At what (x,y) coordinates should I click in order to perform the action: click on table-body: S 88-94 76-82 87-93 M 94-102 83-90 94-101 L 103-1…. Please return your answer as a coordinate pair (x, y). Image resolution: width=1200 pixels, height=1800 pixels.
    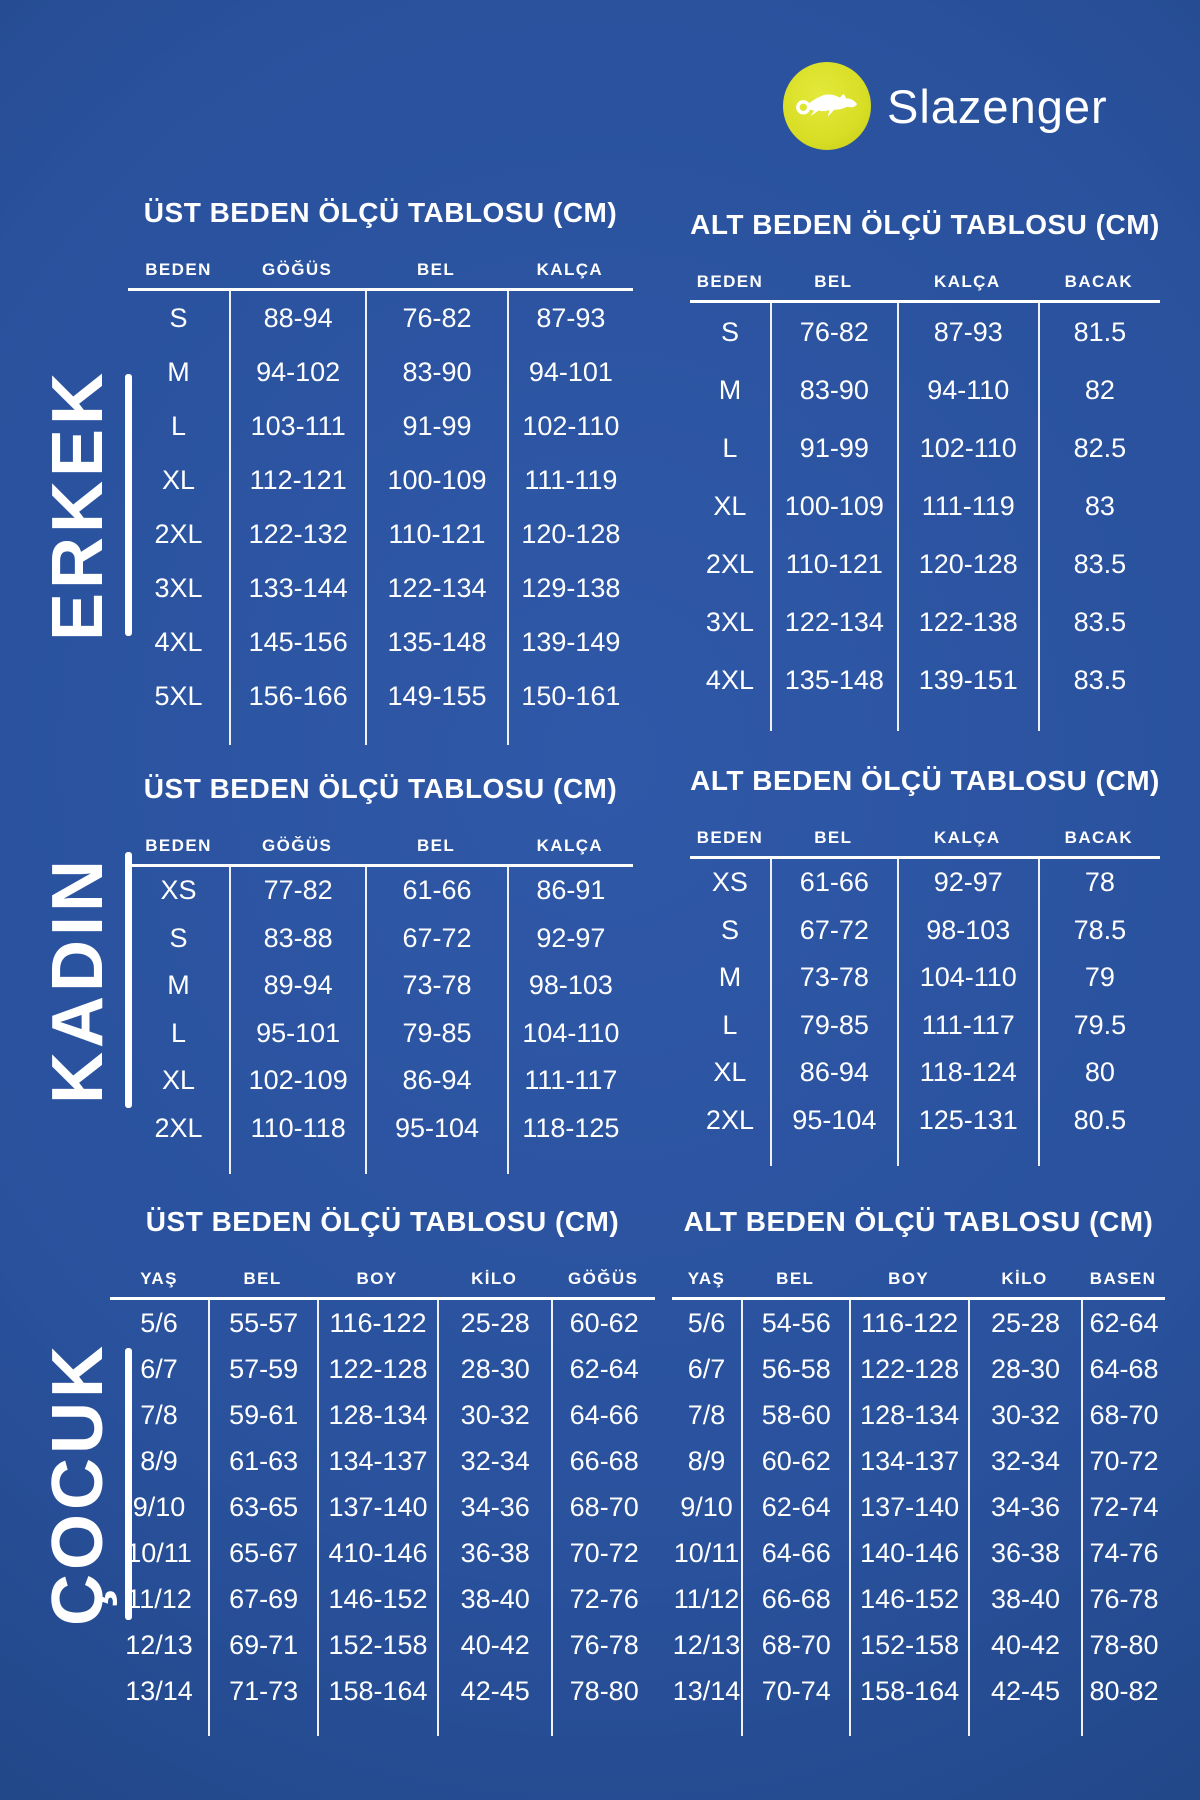
    Looking at the image, I should click on (380, 518).